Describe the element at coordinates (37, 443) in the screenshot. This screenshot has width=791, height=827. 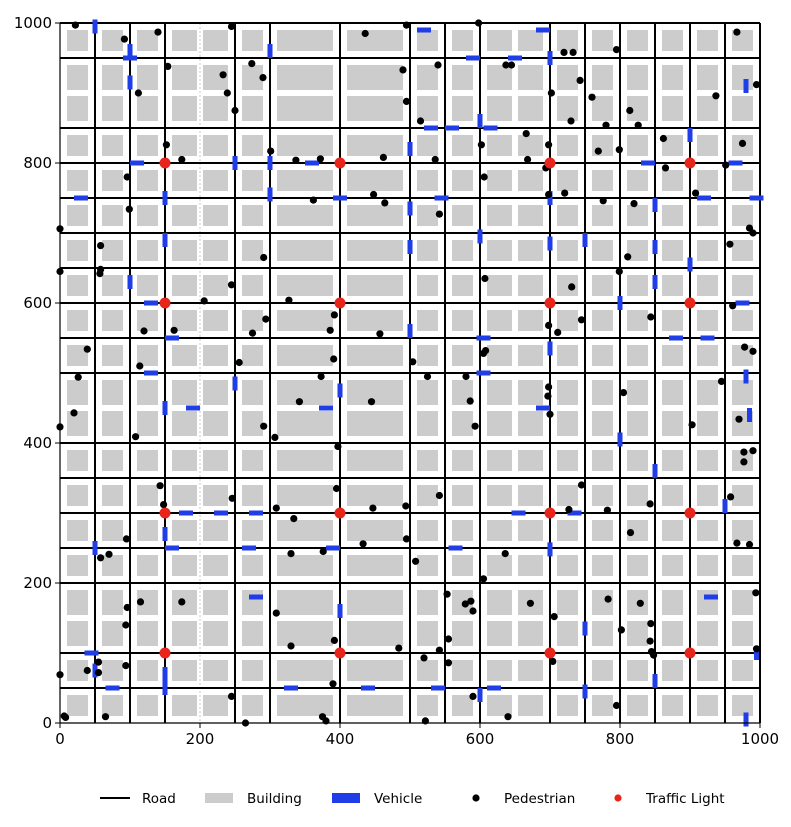
I see `y-tick-label: 400` at that location.